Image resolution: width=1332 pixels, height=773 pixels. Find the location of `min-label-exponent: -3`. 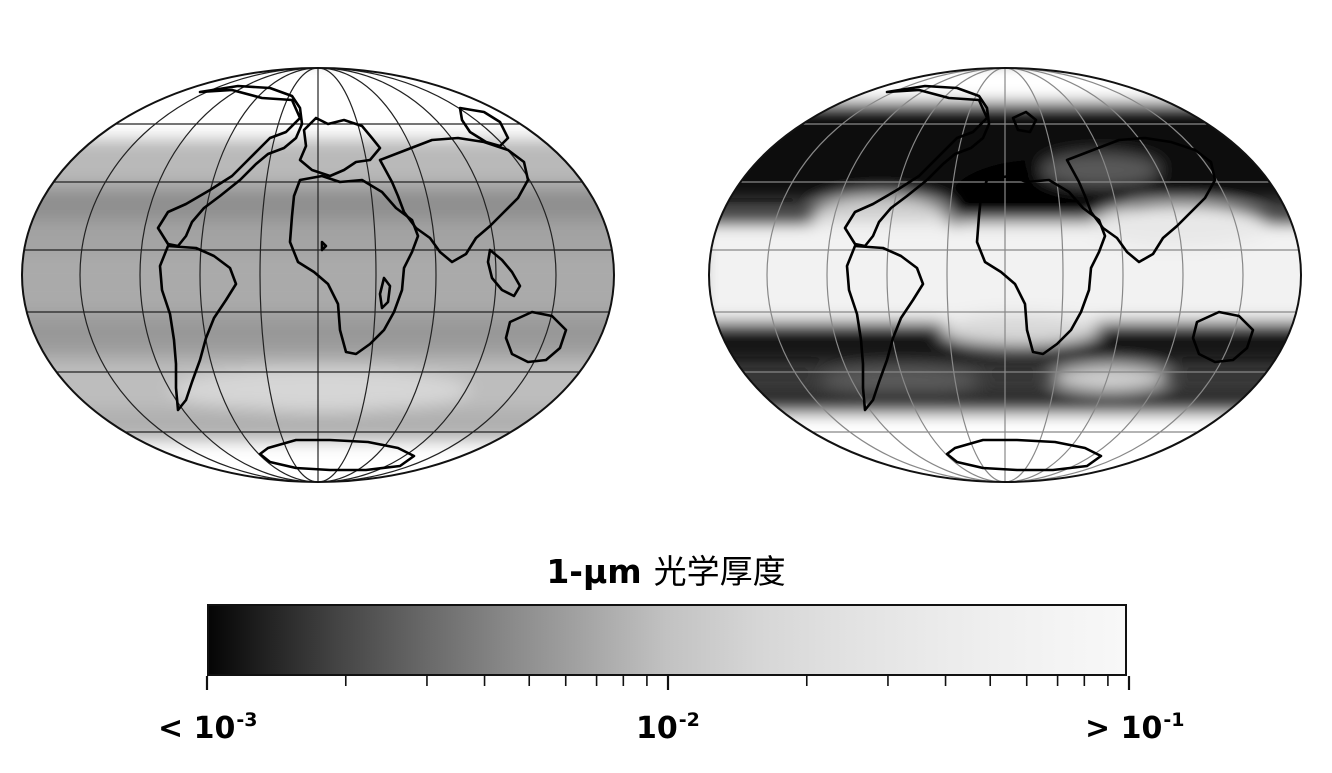

min-label-exponent: -3 is located at coordinates (247, 720).